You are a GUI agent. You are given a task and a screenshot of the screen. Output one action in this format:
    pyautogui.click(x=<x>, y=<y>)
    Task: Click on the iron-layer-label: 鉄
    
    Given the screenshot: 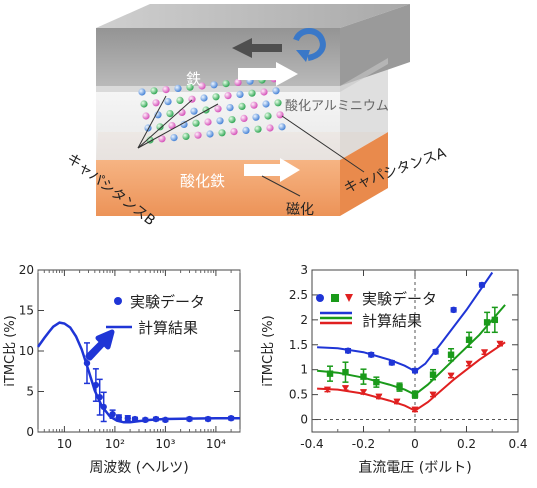 What is the action you would take?
    pyautogui.click(x=193, y=79)
    